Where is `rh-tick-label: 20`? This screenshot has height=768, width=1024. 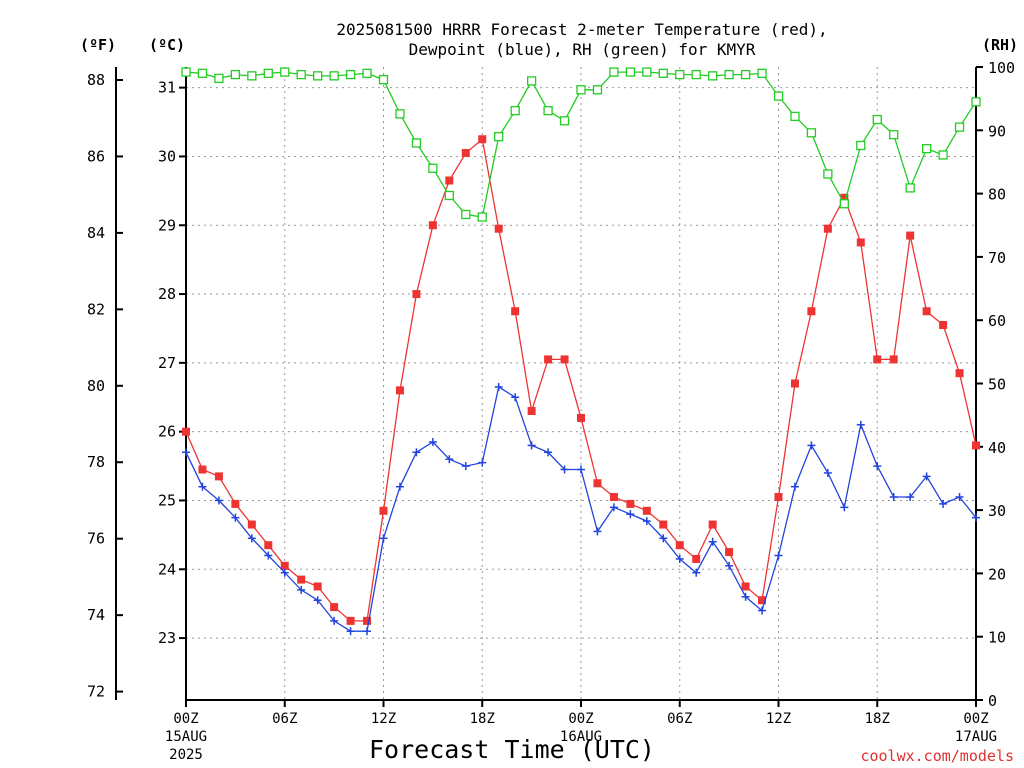 rh-tick-label: 20 is located at coordinates (997, 574).